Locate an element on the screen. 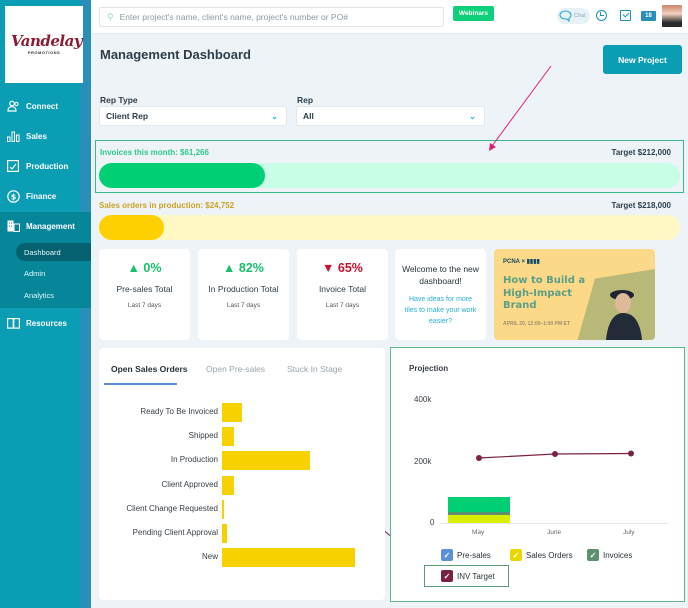  sidebar-item-label: Management is located at coordinates (50, 226).